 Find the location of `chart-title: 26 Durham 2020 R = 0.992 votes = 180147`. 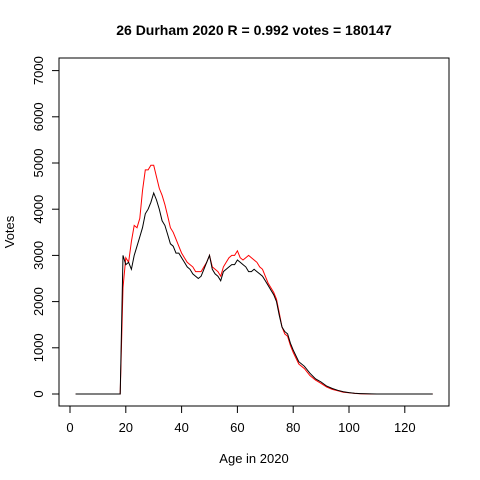

chart-title: 26 Durham 2020 R = 0.992 votes = 180147 is located at coordinates (254, 30).